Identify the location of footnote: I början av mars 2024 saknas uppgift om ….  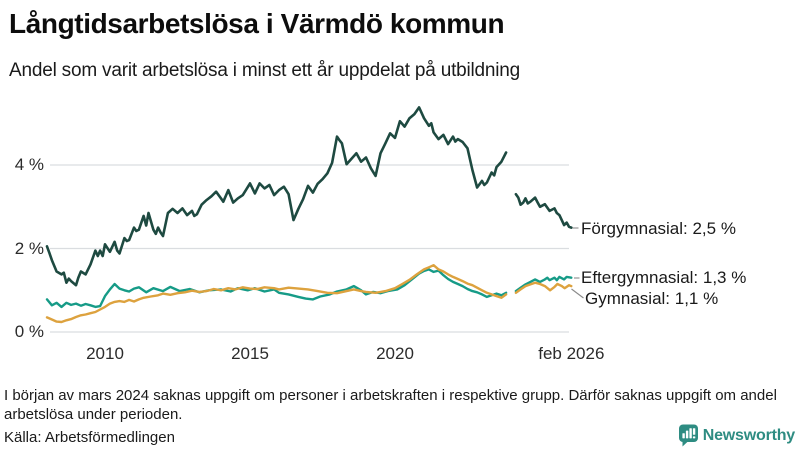
(390, 405).